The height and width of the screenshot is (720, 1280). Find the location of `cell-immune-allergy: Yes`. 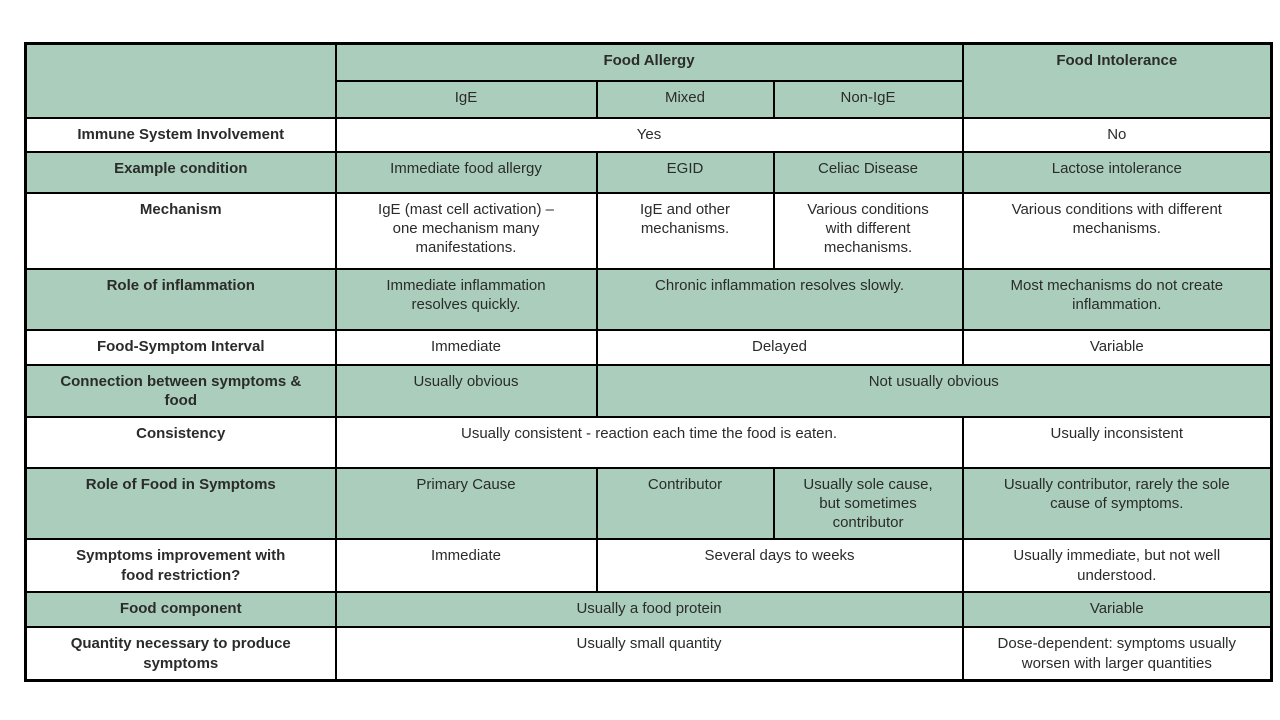

cell-immune-allergy: Yes is located at coordinates (649, 134).